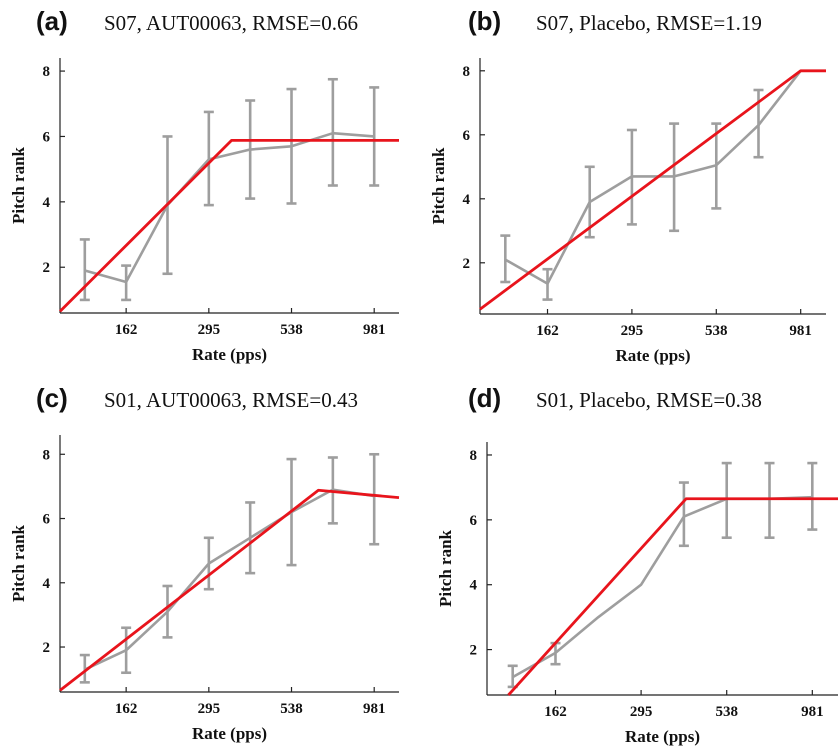 This screenshot has height=753, width=838. Describe the element at coordinates (231, 400) in the screenshot. I see `chart-title: S01, AUT00063, RMSE=0.43` at that location.